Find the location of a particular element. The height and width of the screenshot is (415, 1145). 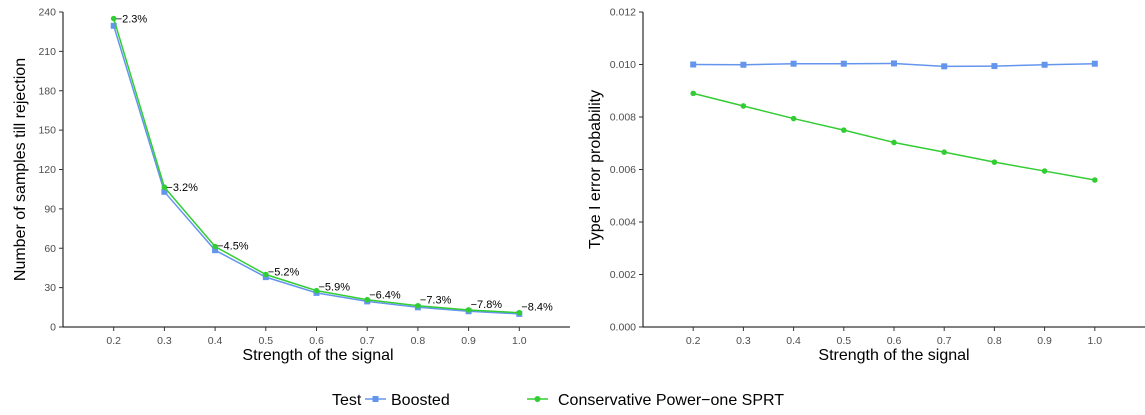

right-y-tick-label: 0.002 is located at coordinates (623, 275).